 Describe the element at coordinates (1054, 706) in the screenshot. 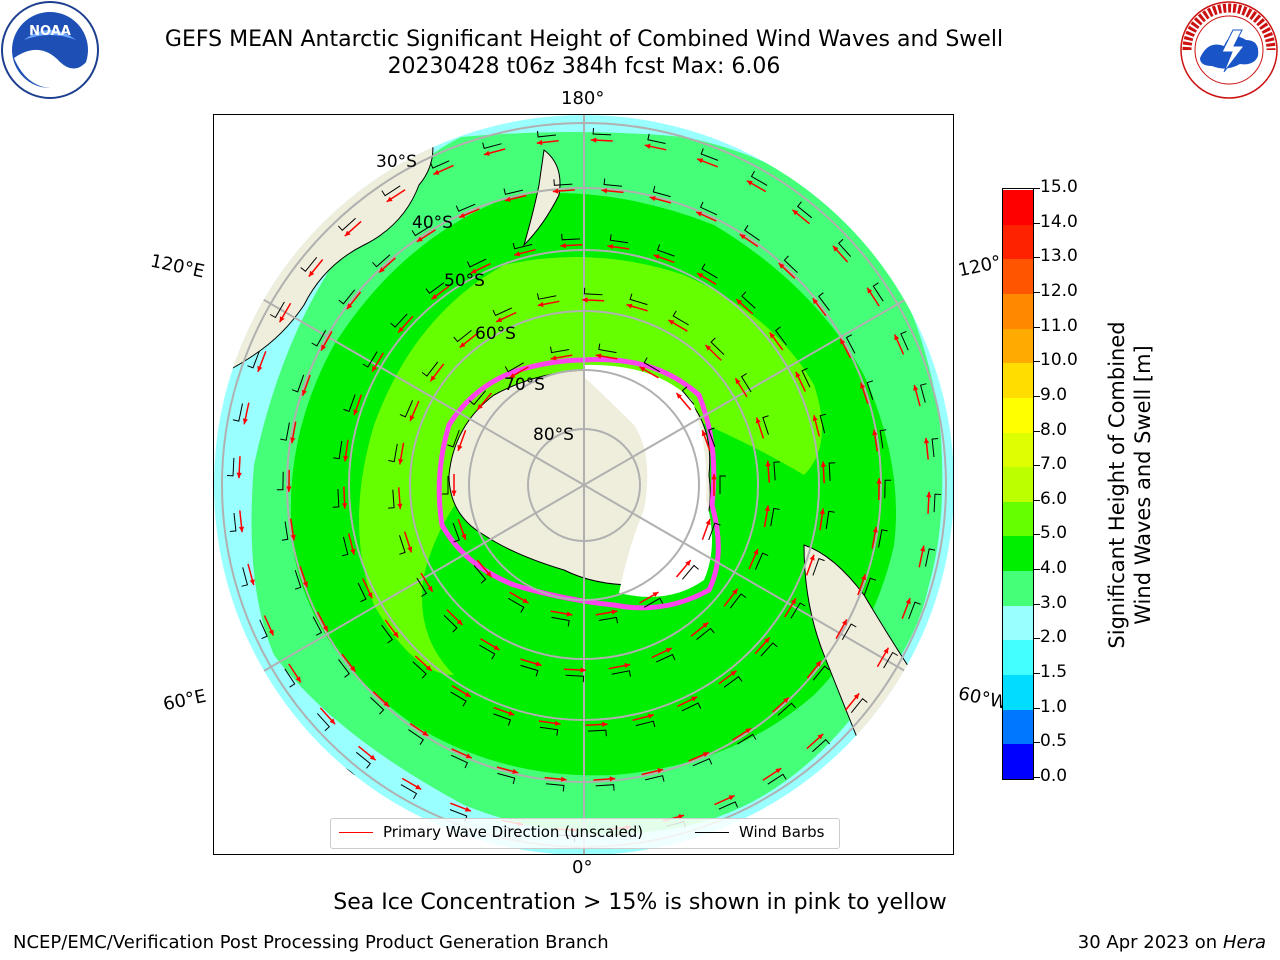

I see `colorbar-tick-label: 1.0` at that location.